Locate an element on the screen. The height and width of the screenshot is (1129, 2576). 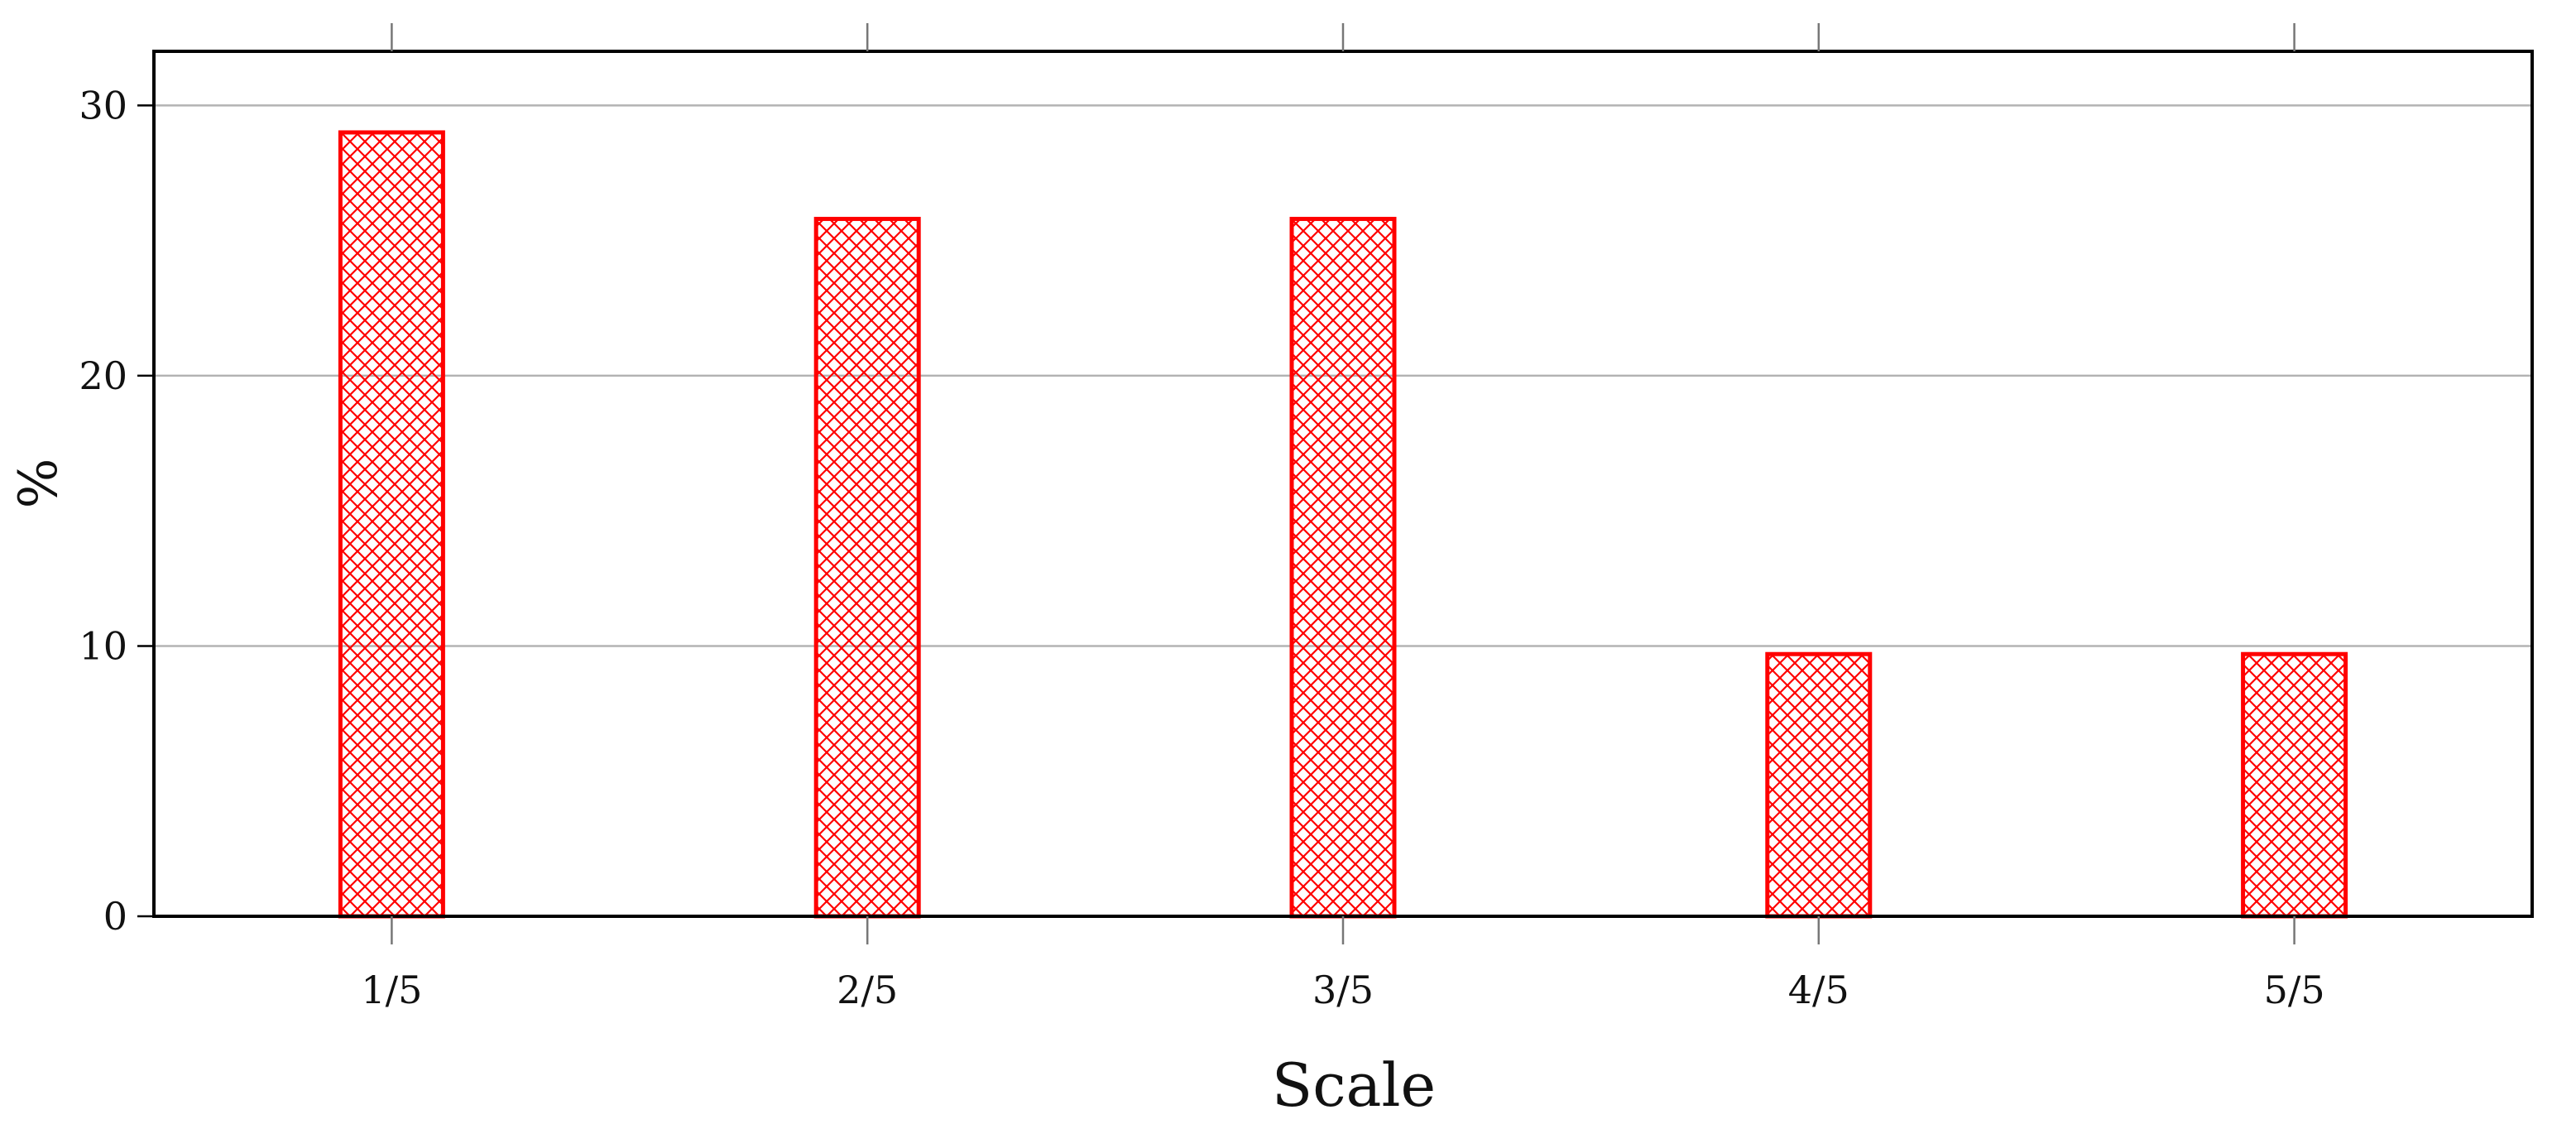
x-axis-title: Scale is located at coordinates (1354, 1085).